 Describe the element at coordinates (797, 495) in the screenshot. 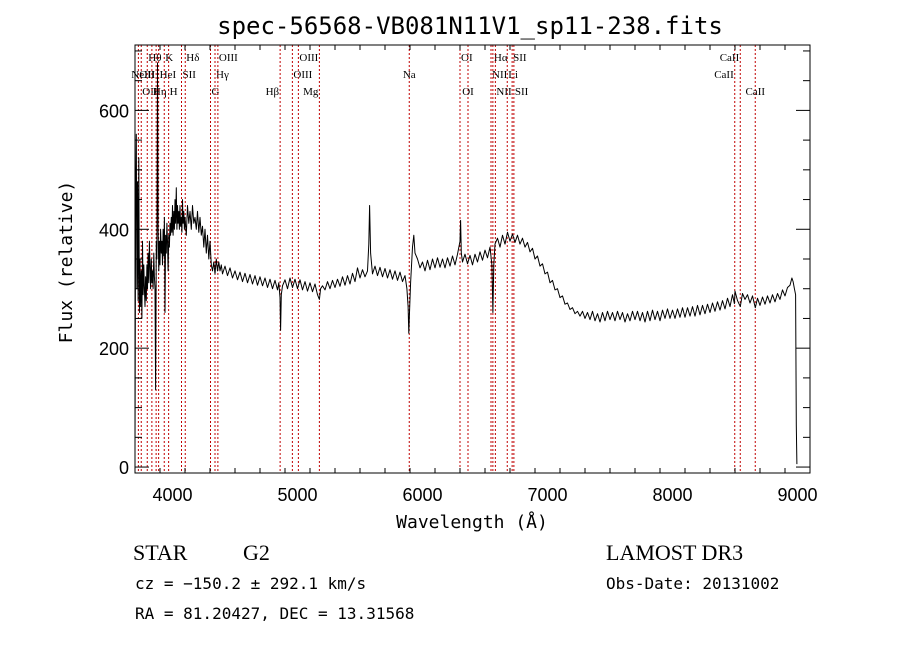

I see `x-tick-label: 9000` at that location.